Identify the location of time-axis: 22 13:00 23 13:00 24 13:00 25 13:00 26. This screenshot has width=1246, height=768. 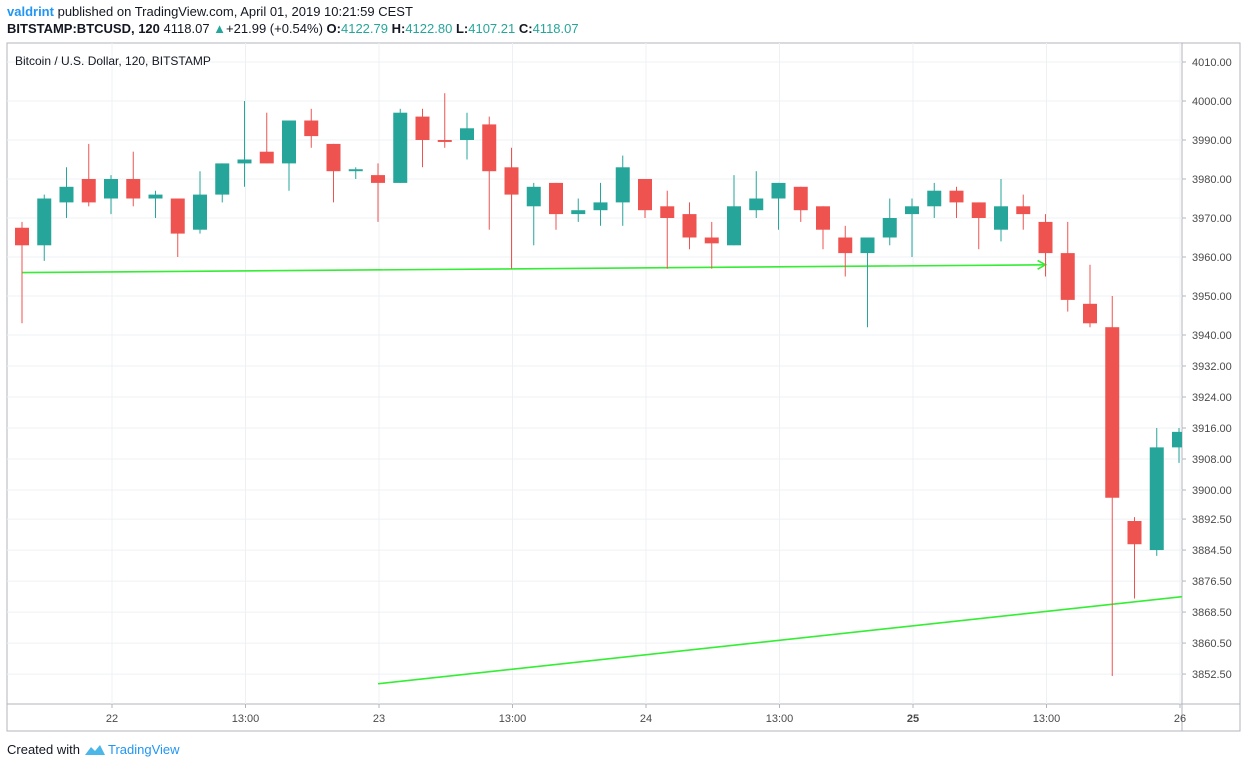
(646, 714).